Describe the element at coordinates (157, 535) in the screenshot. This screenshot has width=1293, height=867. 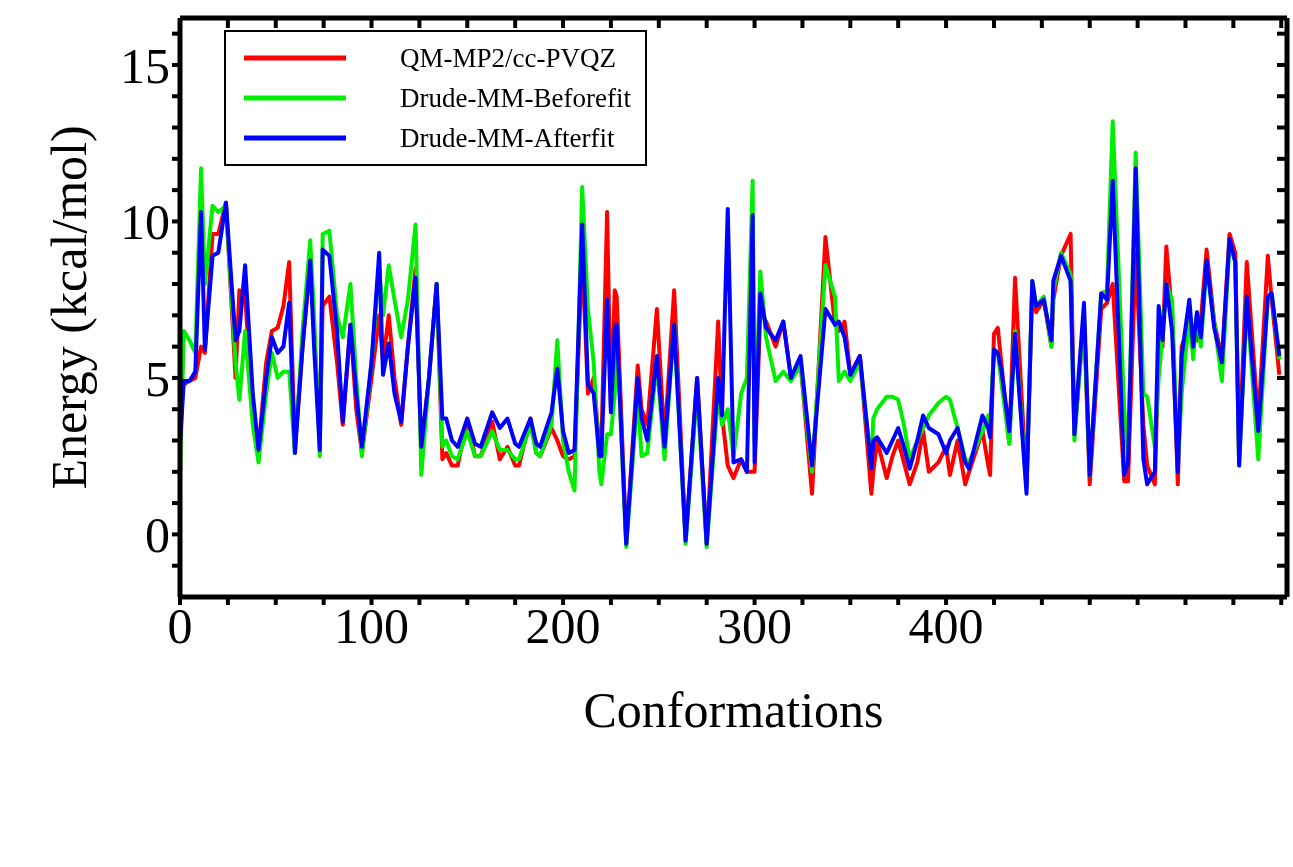
I see `y-tick-label: 0` at that location.